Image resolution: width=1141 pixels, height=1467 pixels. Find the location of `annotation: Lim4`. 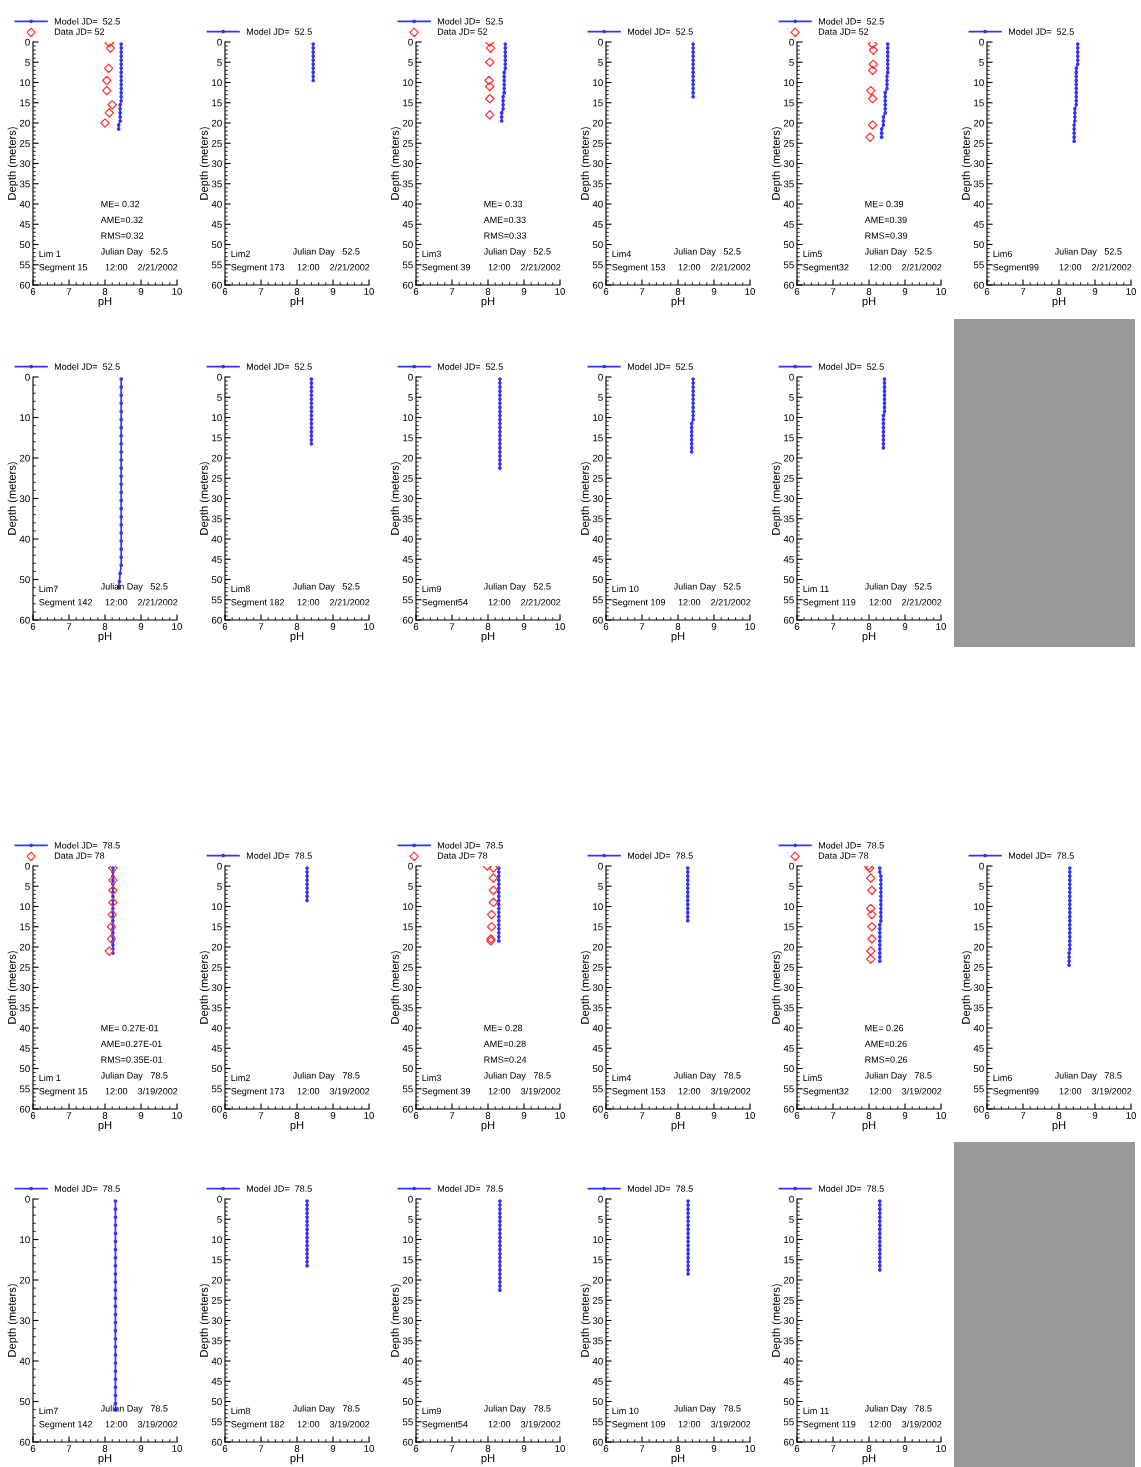

annotation: Lim4 is located at coordinates (622, 1077).